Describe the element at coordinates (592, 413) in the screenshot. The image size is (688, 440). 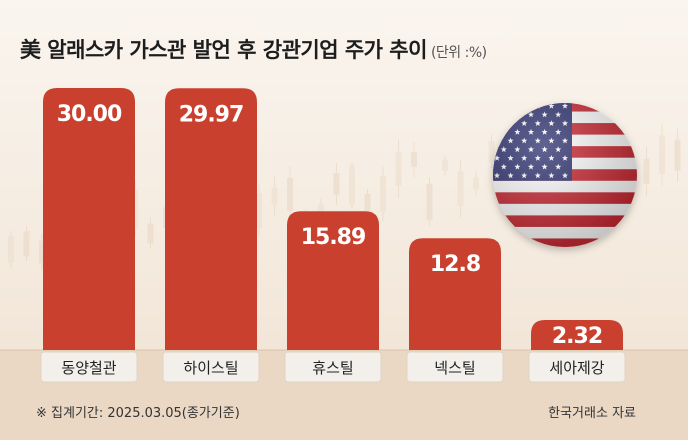
I see `source-note: 한국거래소 자료` at that location.